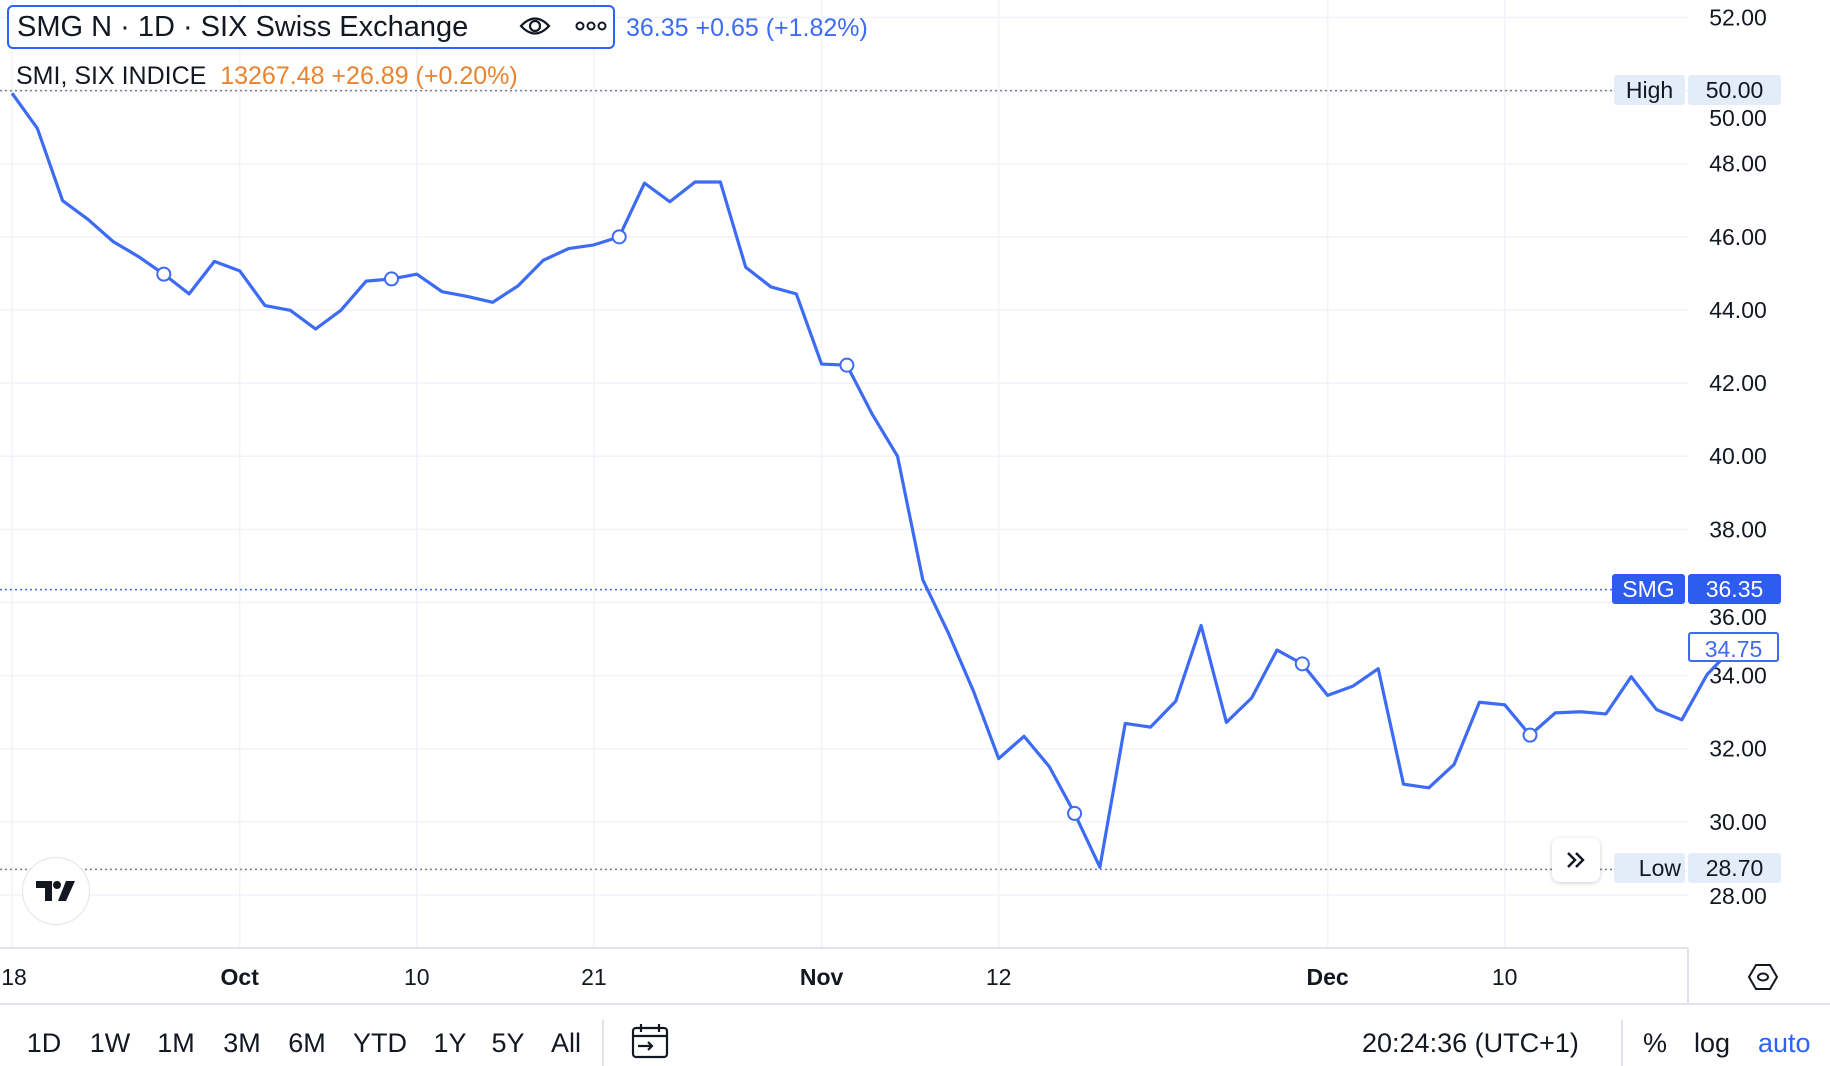 The width and height of the screenshot is (1830, 1066). I want to click on compare-name: SMI, SIX INDICE, so click(111, 76).